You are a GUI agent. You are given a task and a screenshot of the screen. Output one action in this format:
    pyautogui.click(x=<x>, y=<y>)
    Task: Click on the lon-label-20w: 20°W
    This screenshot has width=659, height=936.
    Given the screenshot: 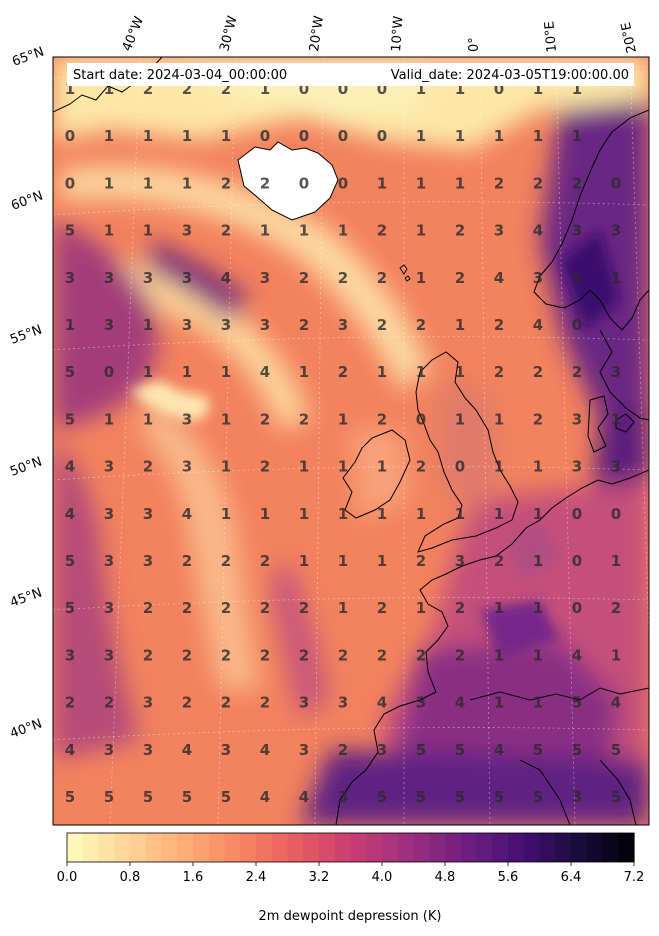 What is the action you would take?
    pyautogui.click(x=317, y=34)
    